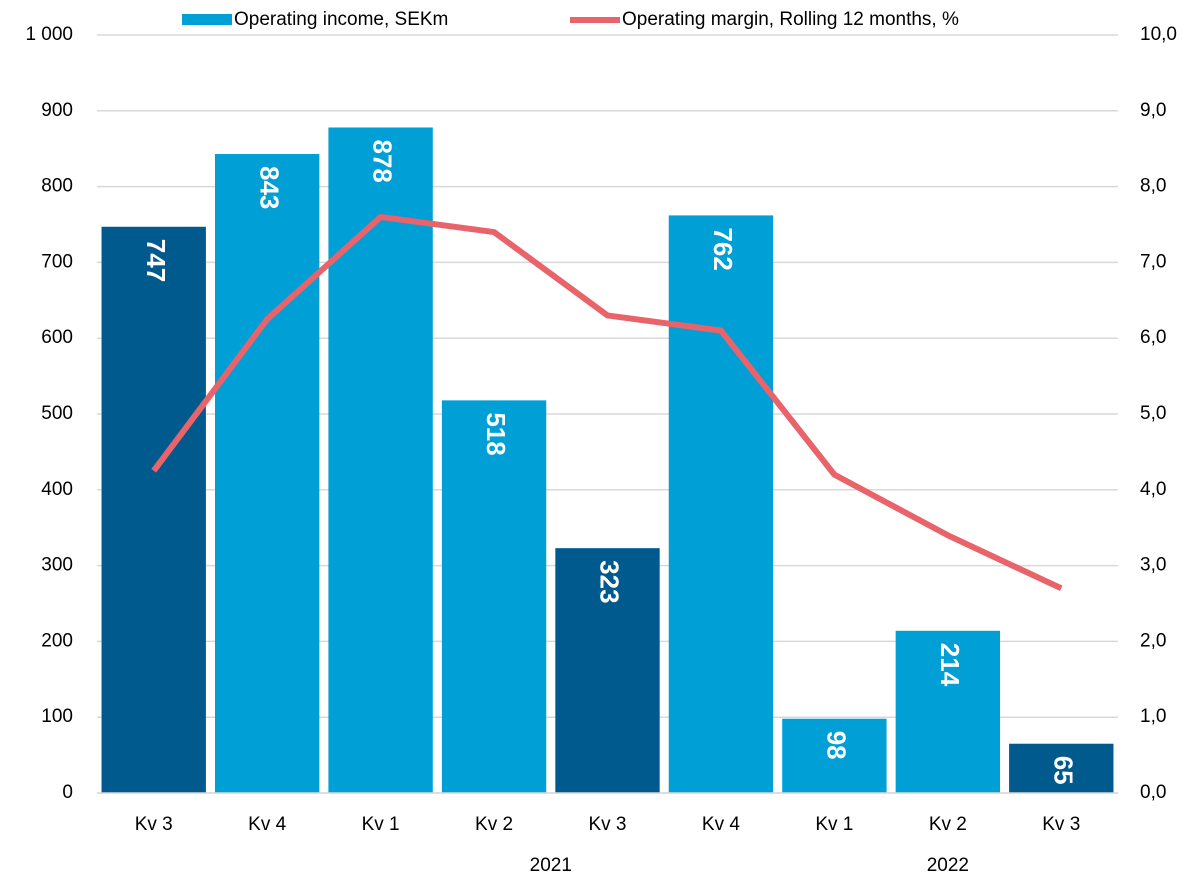 The width and height of the screenshot is (1191, 874). Describe the element at coordinates (837, 745) in the screenshot. I see `data-label: 98` at that location.